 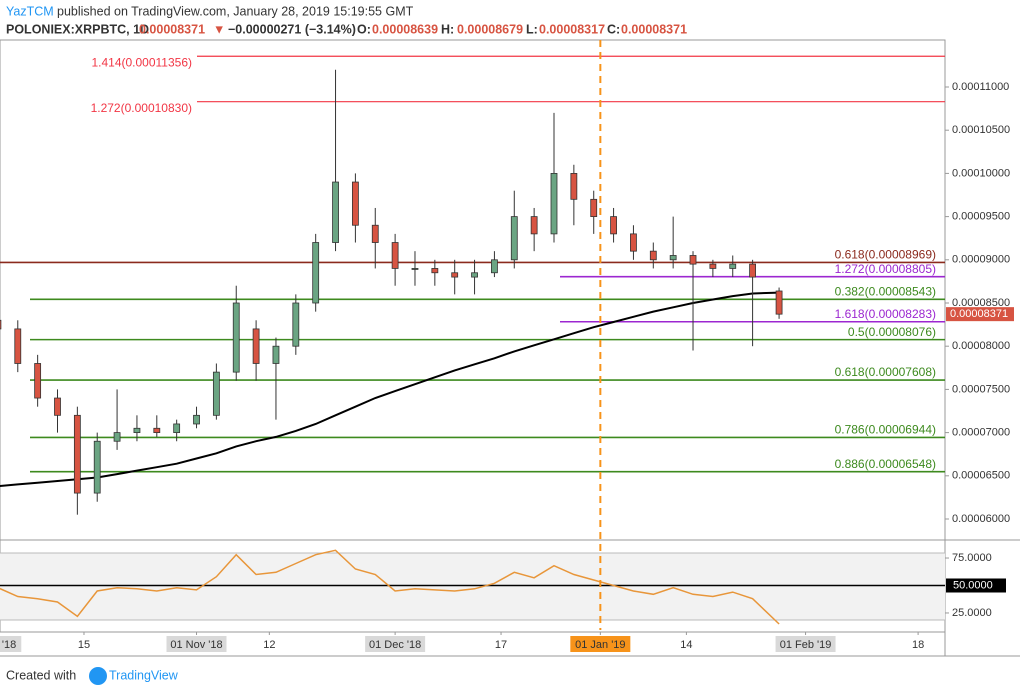 I want to click on fib-label: 0.886(0.00006548), so click(x=885, y=464).